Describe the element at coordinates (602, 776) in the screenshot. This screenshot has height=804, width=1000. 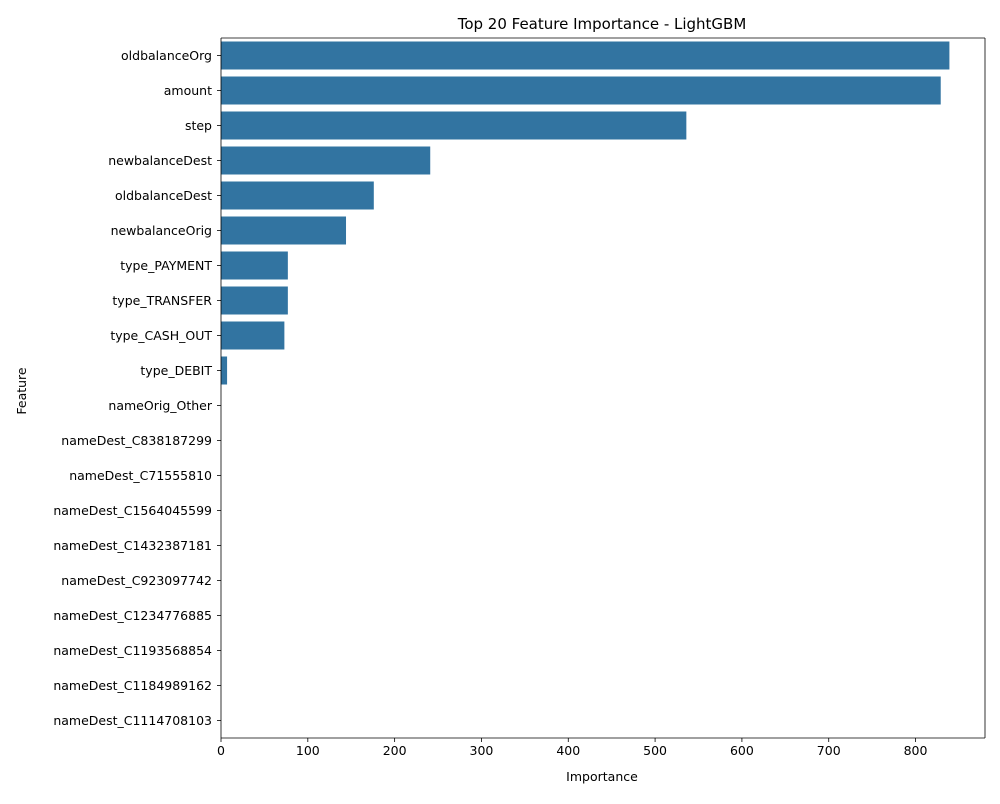
I see `x-axis-label: Importance` at that location.